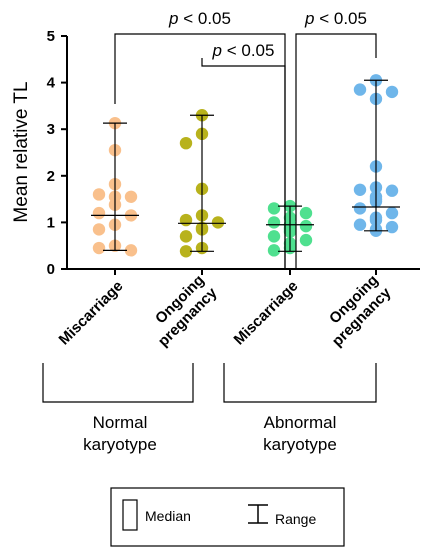  What do you see at coordinates (130, 515) in the screenshot?
I see `median-box-icon` at bounding box center [130, 515].